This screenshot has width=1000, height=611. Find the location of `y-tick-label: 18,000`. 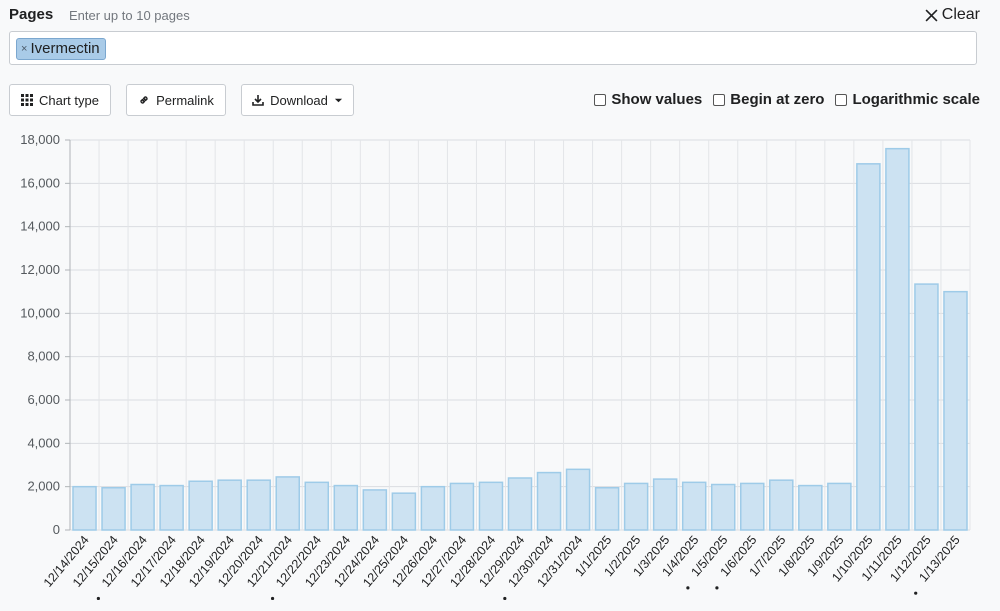

y-tick-label: 18,000 is located at coordinates (40, 139).